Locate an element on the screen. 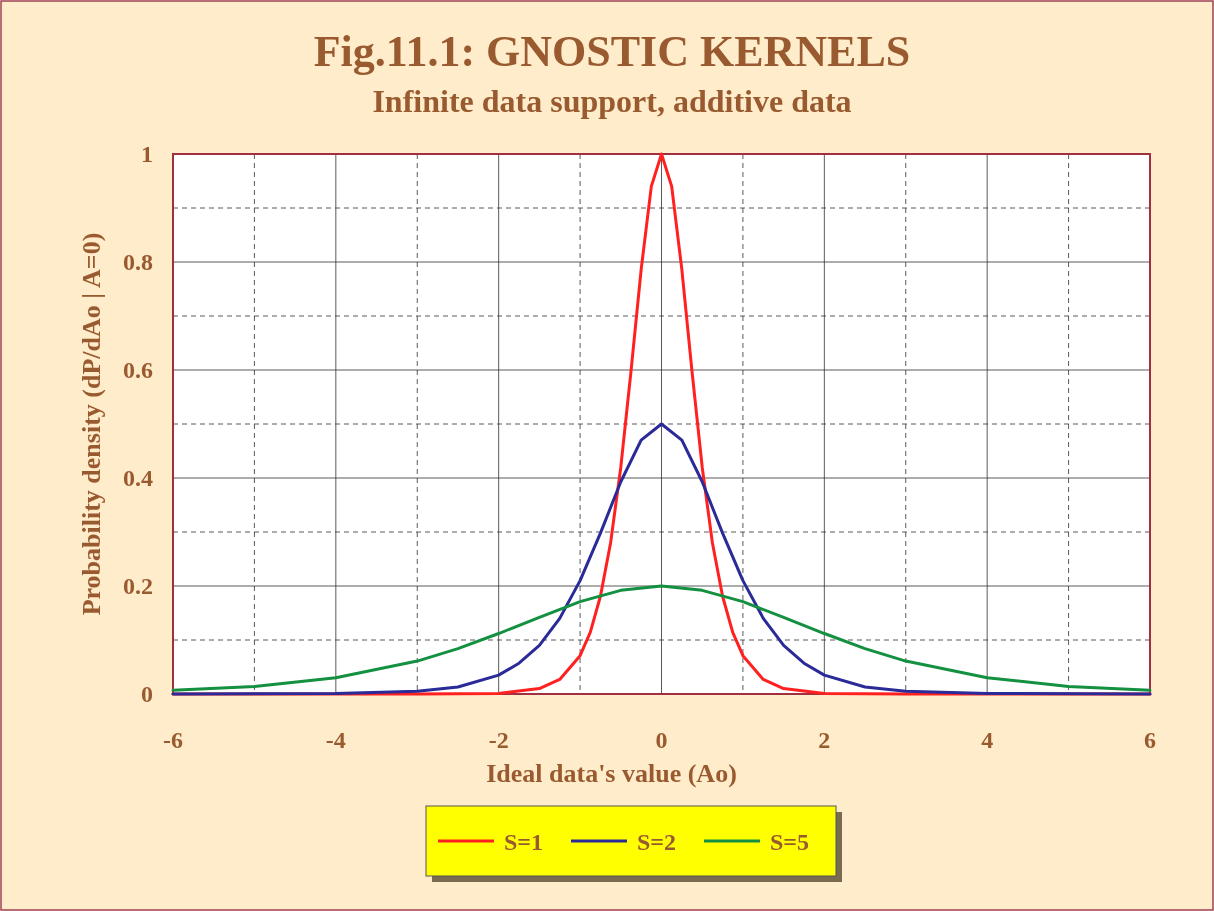  y-axis-title: Probability density (dP/dAo | A=0) is located at coordinates (91, 424).